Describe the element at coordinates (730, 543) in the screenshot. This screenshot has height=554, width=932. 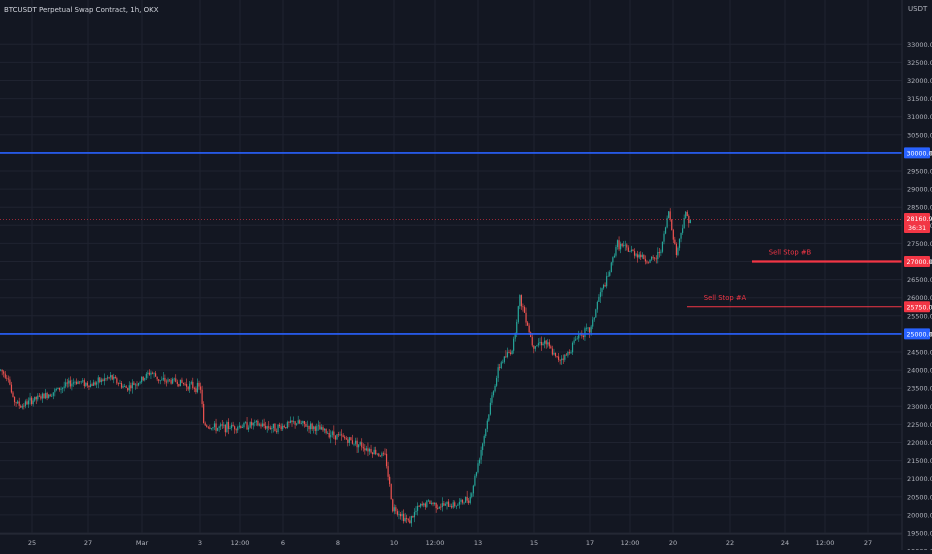
I see `time-tick-label: 22` at that location.